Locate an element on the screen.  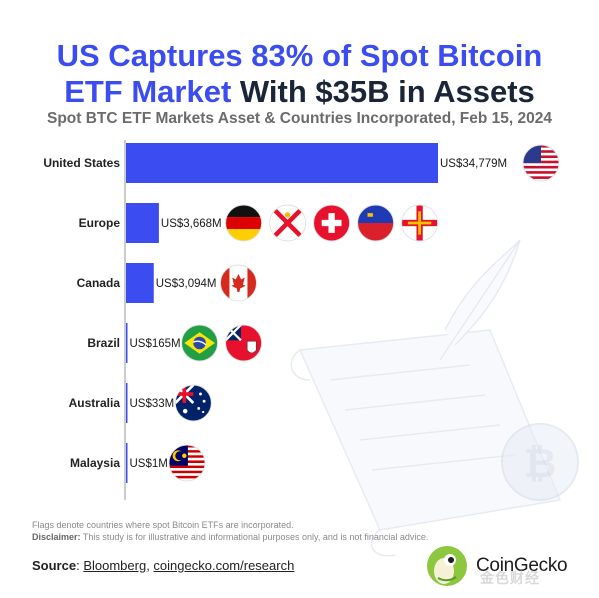
category-label: Malaysia is located at coordinates (95, 463).